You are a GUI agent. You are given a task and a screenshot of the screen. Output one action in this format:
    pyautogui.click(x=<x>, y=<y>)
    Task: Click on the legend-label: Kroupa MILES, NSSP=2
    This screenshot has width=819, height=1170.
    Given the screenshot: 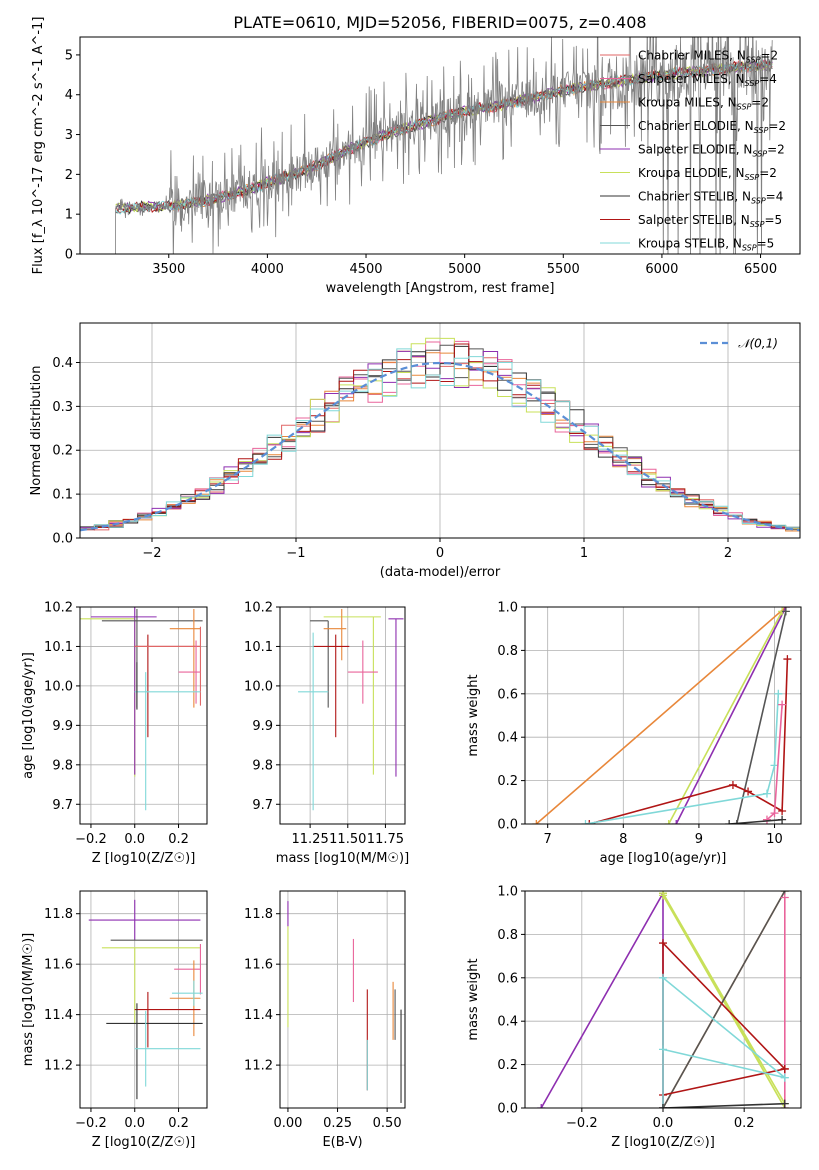 What is the action you would take?
    pyautogui.click(x=703, y=104)
    